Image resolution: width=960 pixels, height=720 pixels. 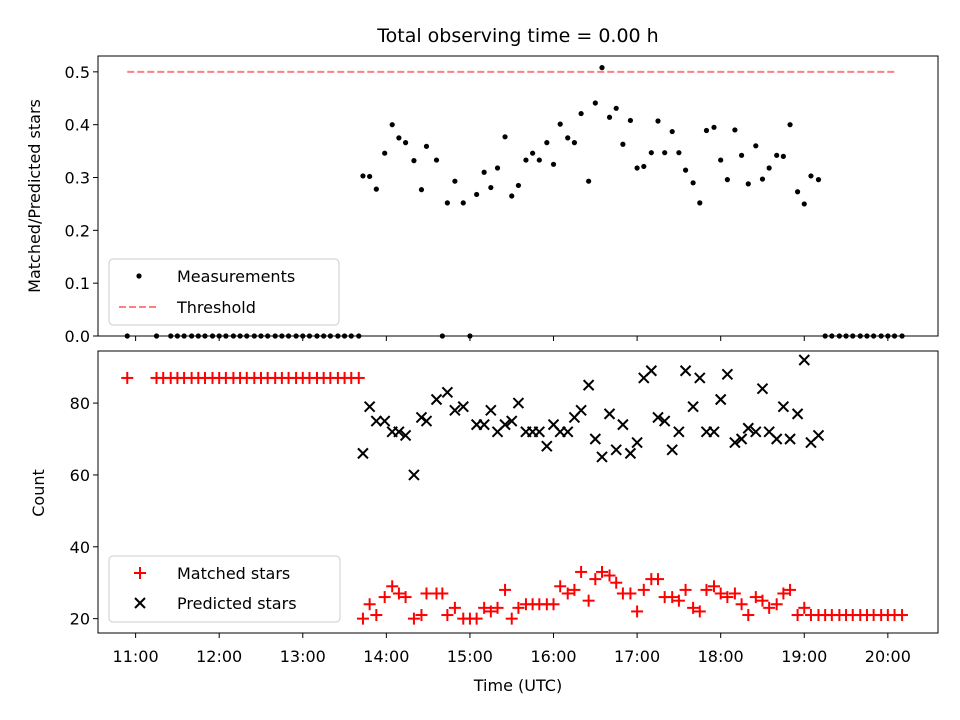 What do you see at coordinates (80, 403) in the screenshot?
I see `bottom-y-tick-label: 80` at bounding box center [80, 403].